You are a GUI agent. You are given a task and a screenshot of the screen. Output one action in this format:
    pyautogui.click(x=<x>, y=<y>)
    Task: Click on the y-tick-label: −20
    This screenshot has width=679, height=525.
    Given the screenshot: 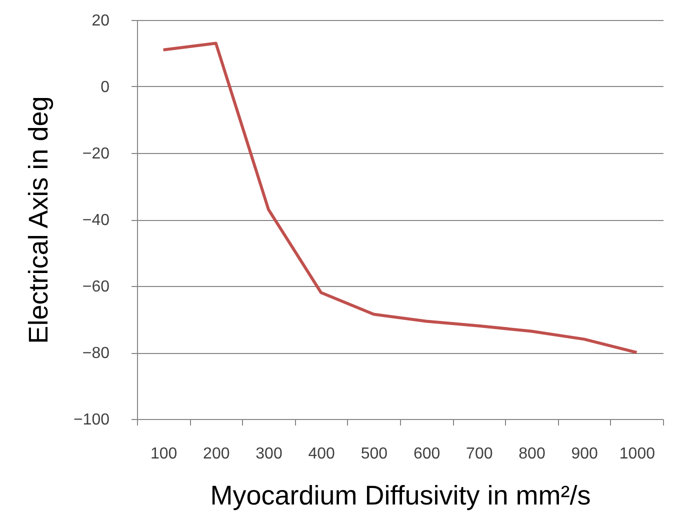 What is the action you would take?
    pyautogui.click(x=96, y=154)
    